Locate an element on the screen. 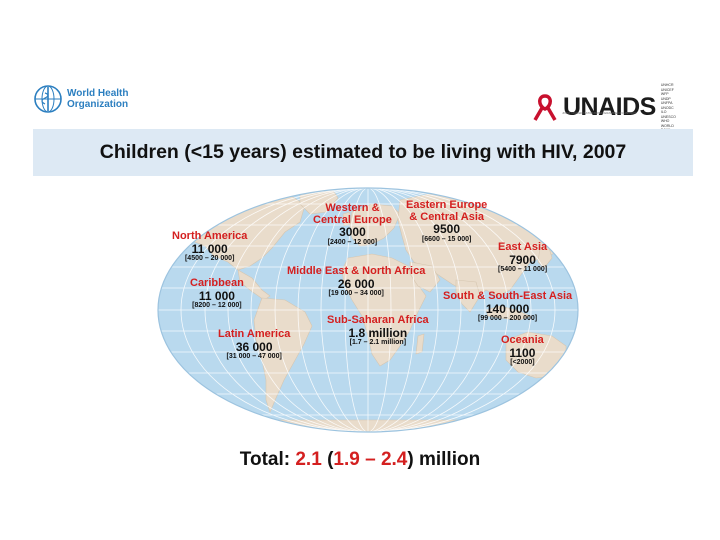 This screenshot has width=720, height=540. region-oceania: Oceania 1100 [<2000] is located at coordinates (522, 350).